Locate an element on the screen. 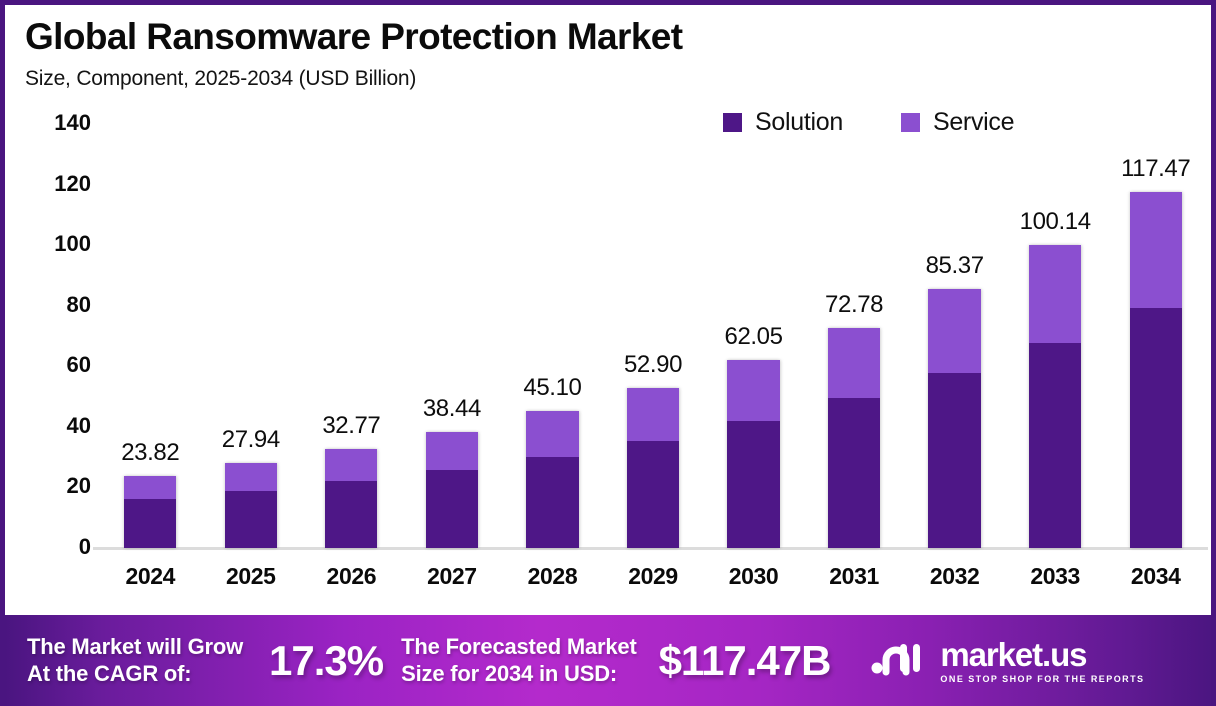  x-axis-tick: 2024 is located at coordinates (150, 576).